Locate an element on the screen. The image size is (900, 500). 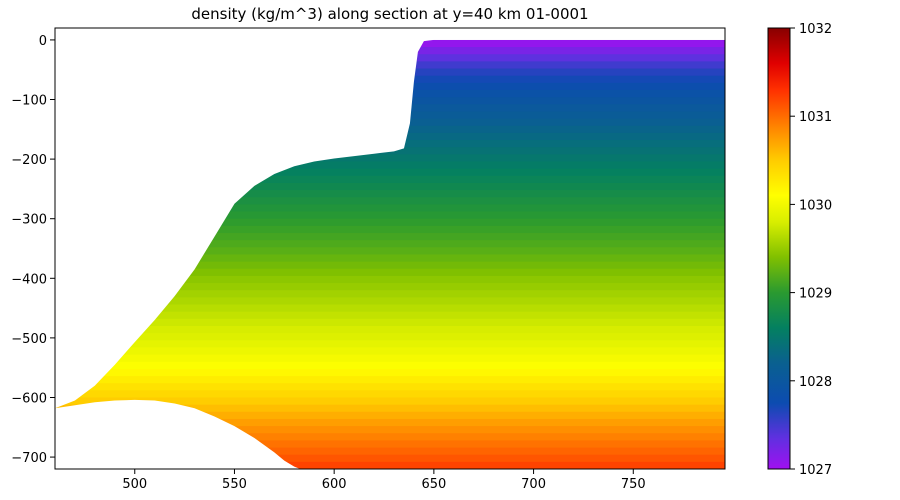
y-tick-label: −600 is located at coordinates (29, 398).